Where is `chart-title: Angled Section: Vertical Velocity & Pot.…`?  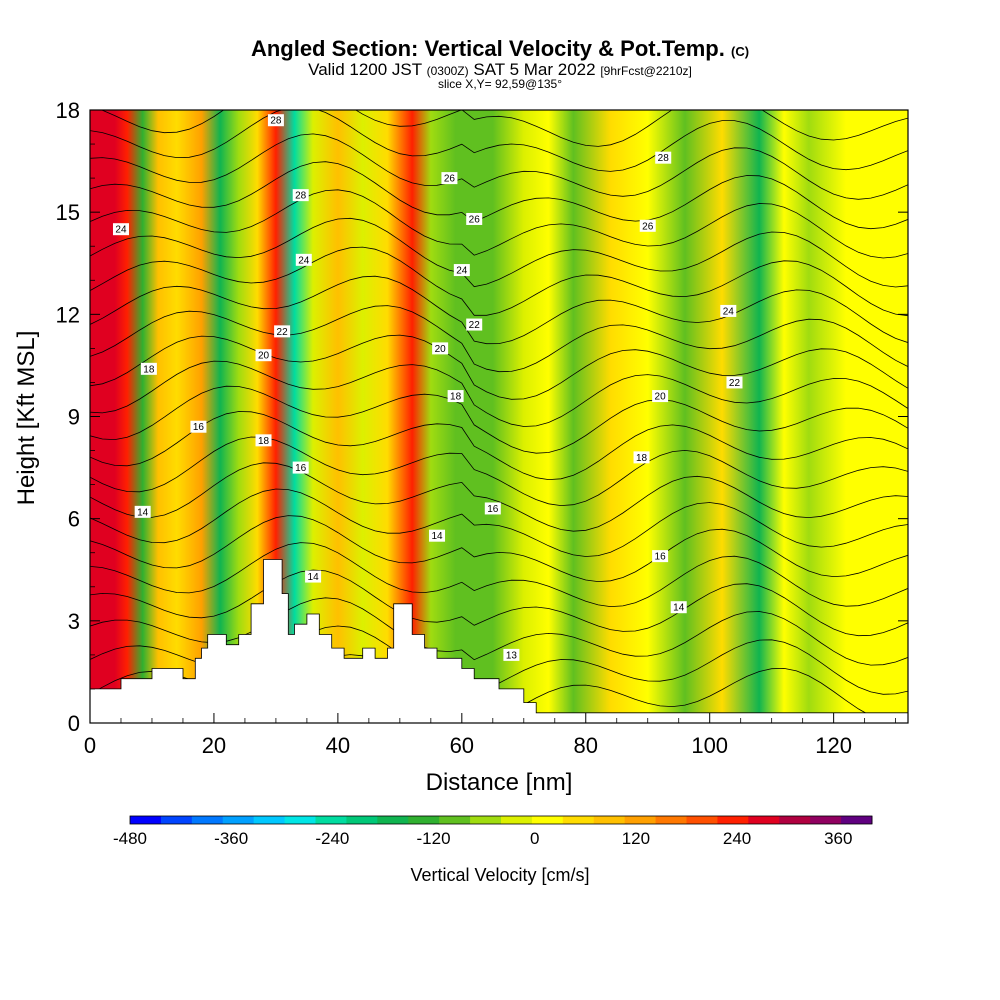
chart-title: Angled Section: Vertical Velocity & Pot.… is located at coordinates (500, 49).